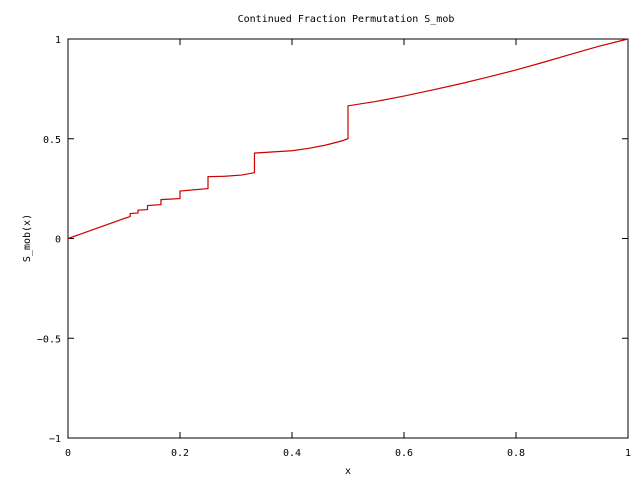 The width and height of the screenshot is (640, 480). I want to click on y-tick-label: 0, so click(58, 240).